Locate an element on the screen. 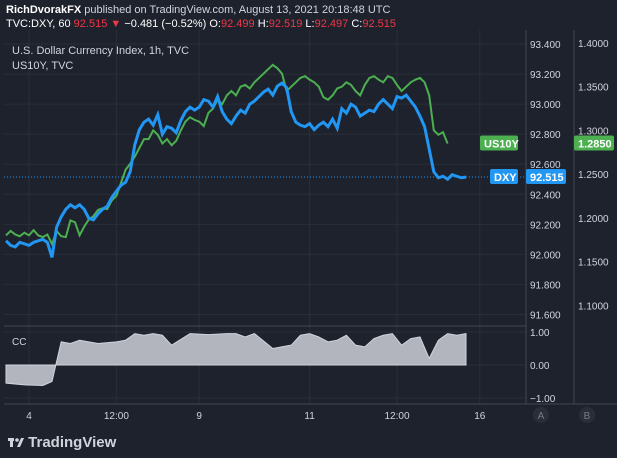 Image resolution: width=617 pixels, height=458 pixels. dxy-last-price-badge: 92.515 is located at coordinates (547, 178).